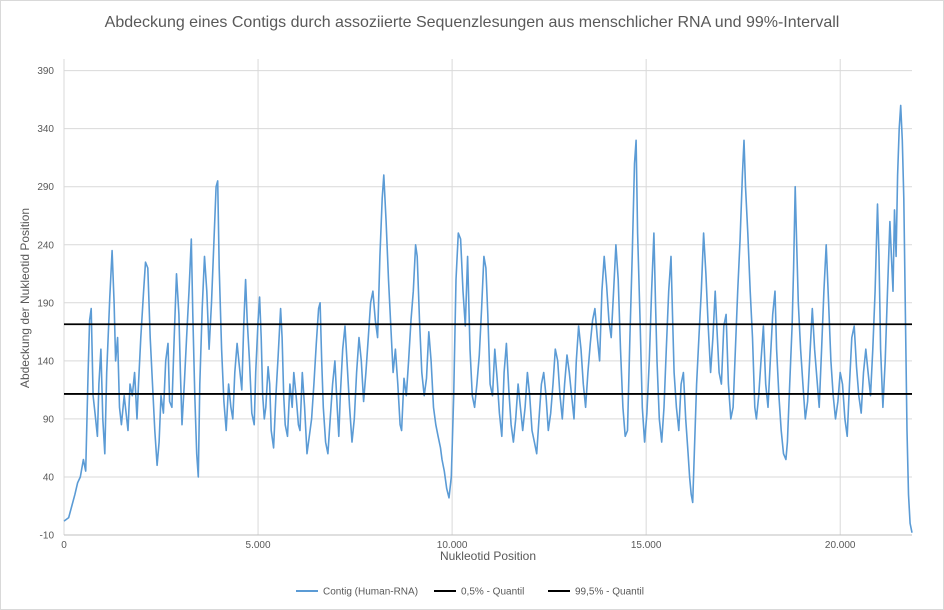 This screenshot has width=944, height=610. I want to click on legend-label: Contig (Human-RNA), so click(370, 592).